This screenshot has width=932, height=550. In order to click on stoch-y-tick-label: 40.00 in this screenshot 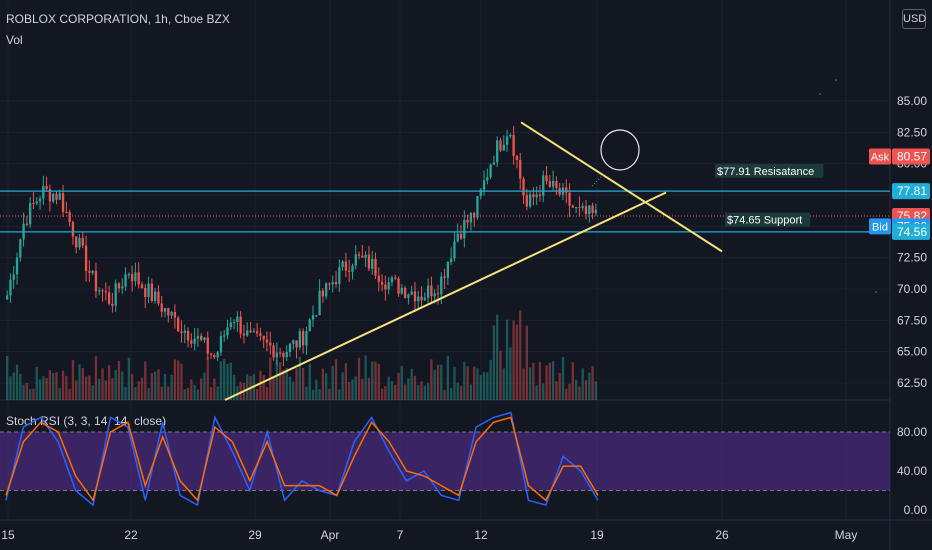, I will do `click(912, 471)`.